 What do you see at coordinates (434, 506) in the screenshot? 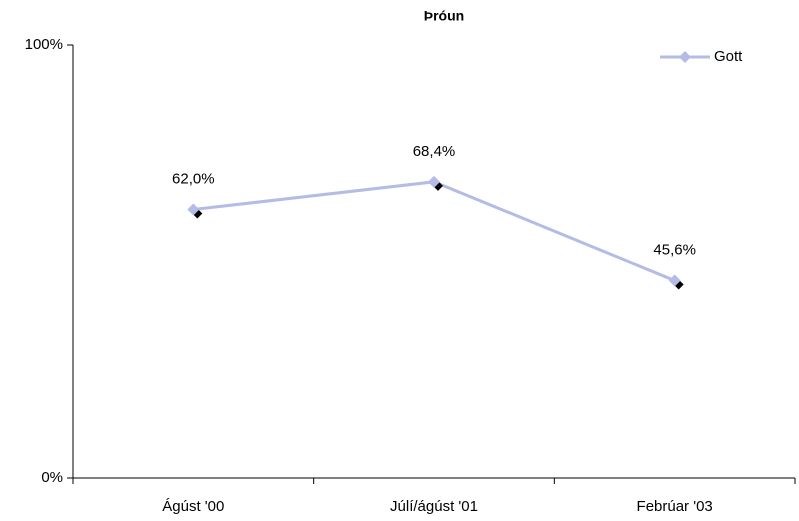
I see `x-tick-label: Júlí/ágúst '01` at bounding box center [434, 506].